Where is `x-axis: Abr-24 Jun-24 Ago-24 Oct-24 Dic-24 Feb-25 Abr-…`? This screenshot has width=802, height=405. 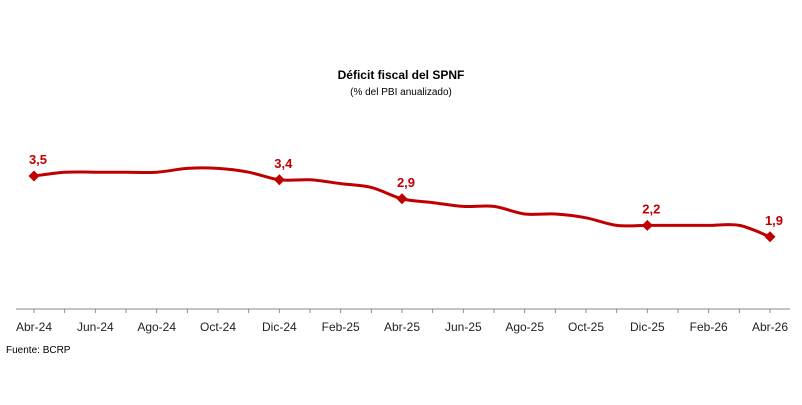 x-axis: Abr-24 Jun-24 Ago-24 Oct-24 Dic-24 Feb-25 Abr-… is located at coordinates (403, 321).